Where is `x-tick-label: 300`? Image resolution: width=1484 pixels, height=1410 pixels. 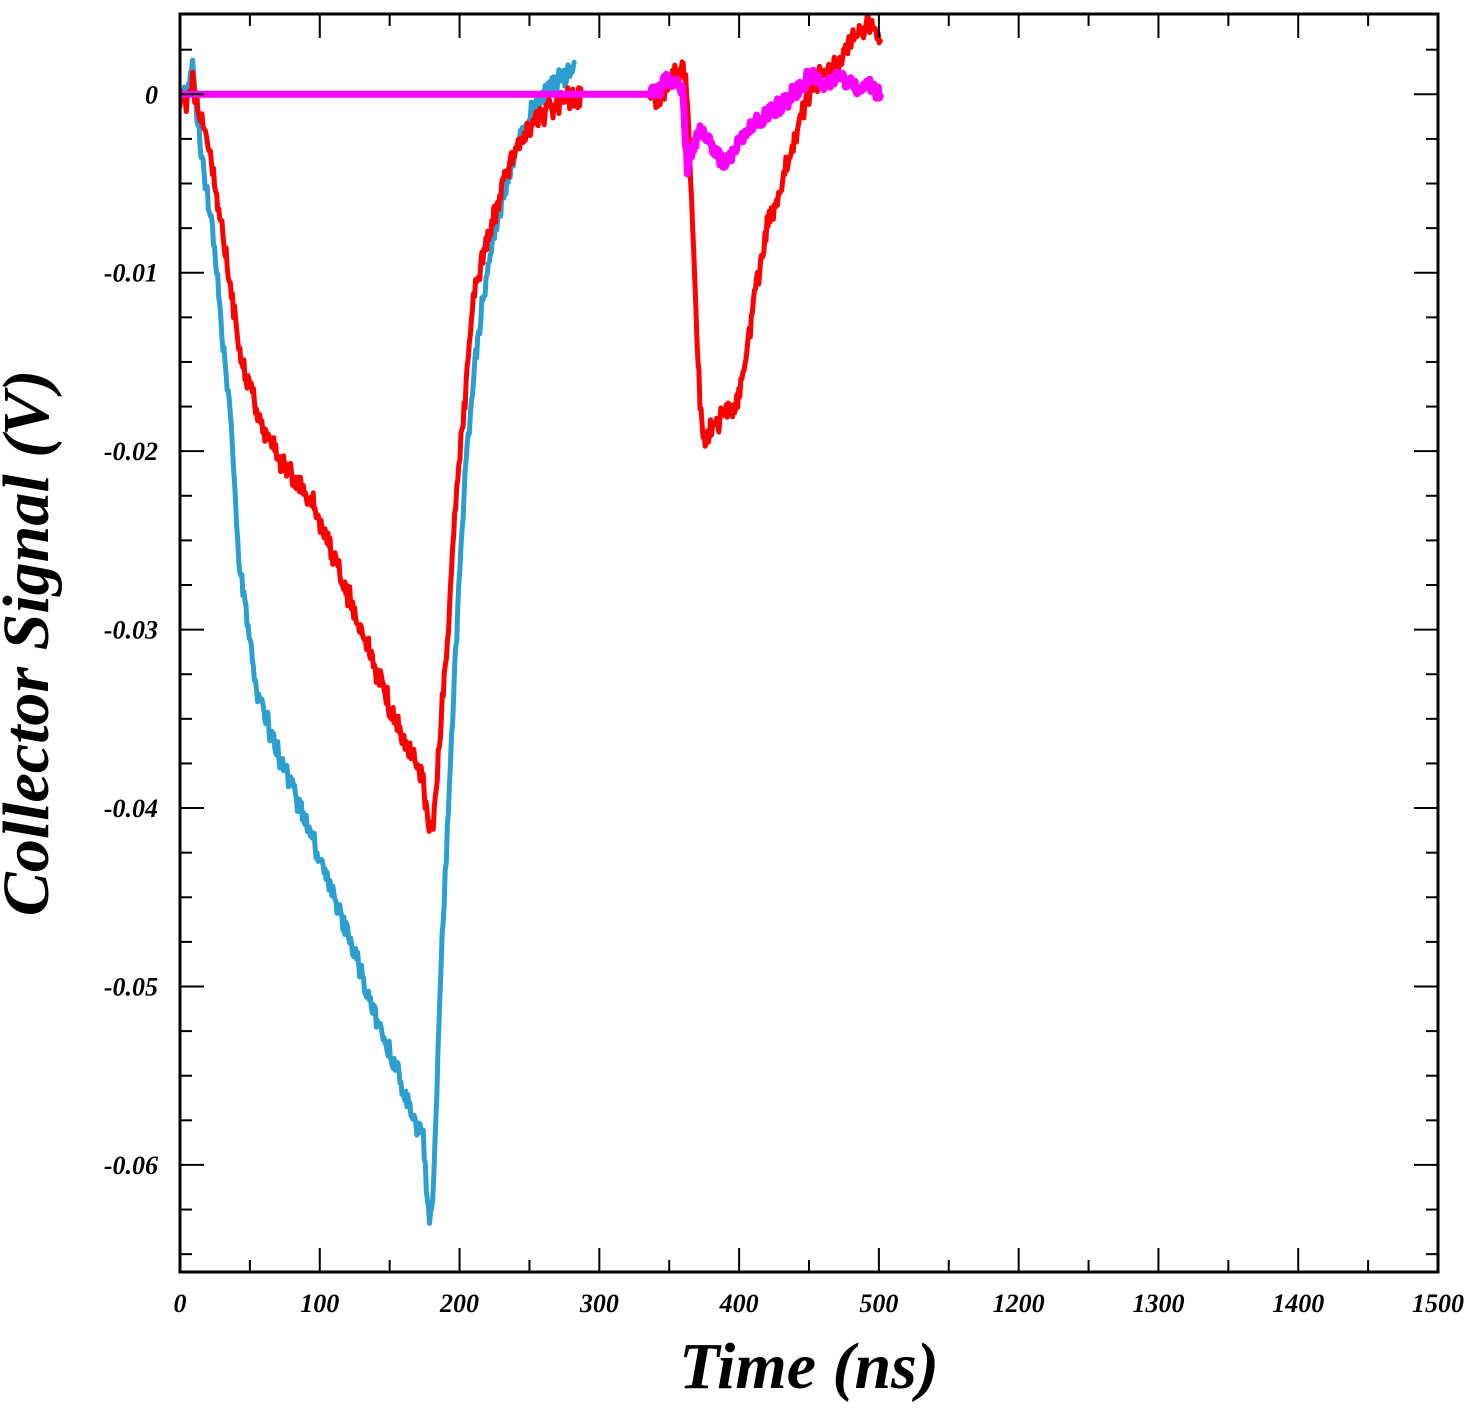
x-tick-label: 300 is located at coordinates (599, 1303).